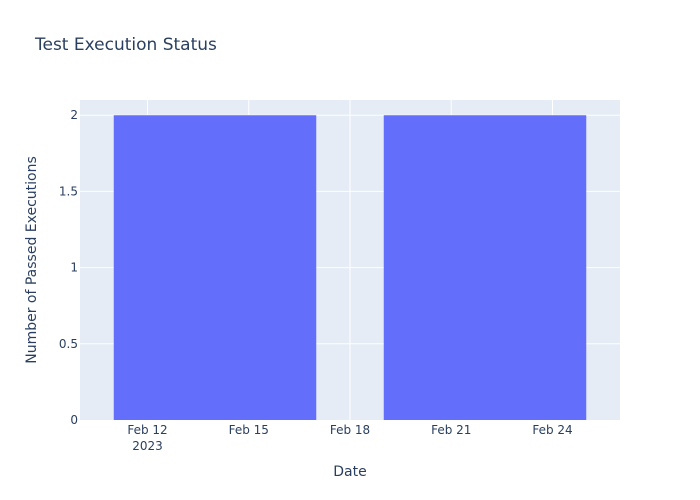  Describe the element at coordinates (68, 267) in the screenshot. I see `y-axis-ticks: 0 0.5 1 1.5 2` at that location.